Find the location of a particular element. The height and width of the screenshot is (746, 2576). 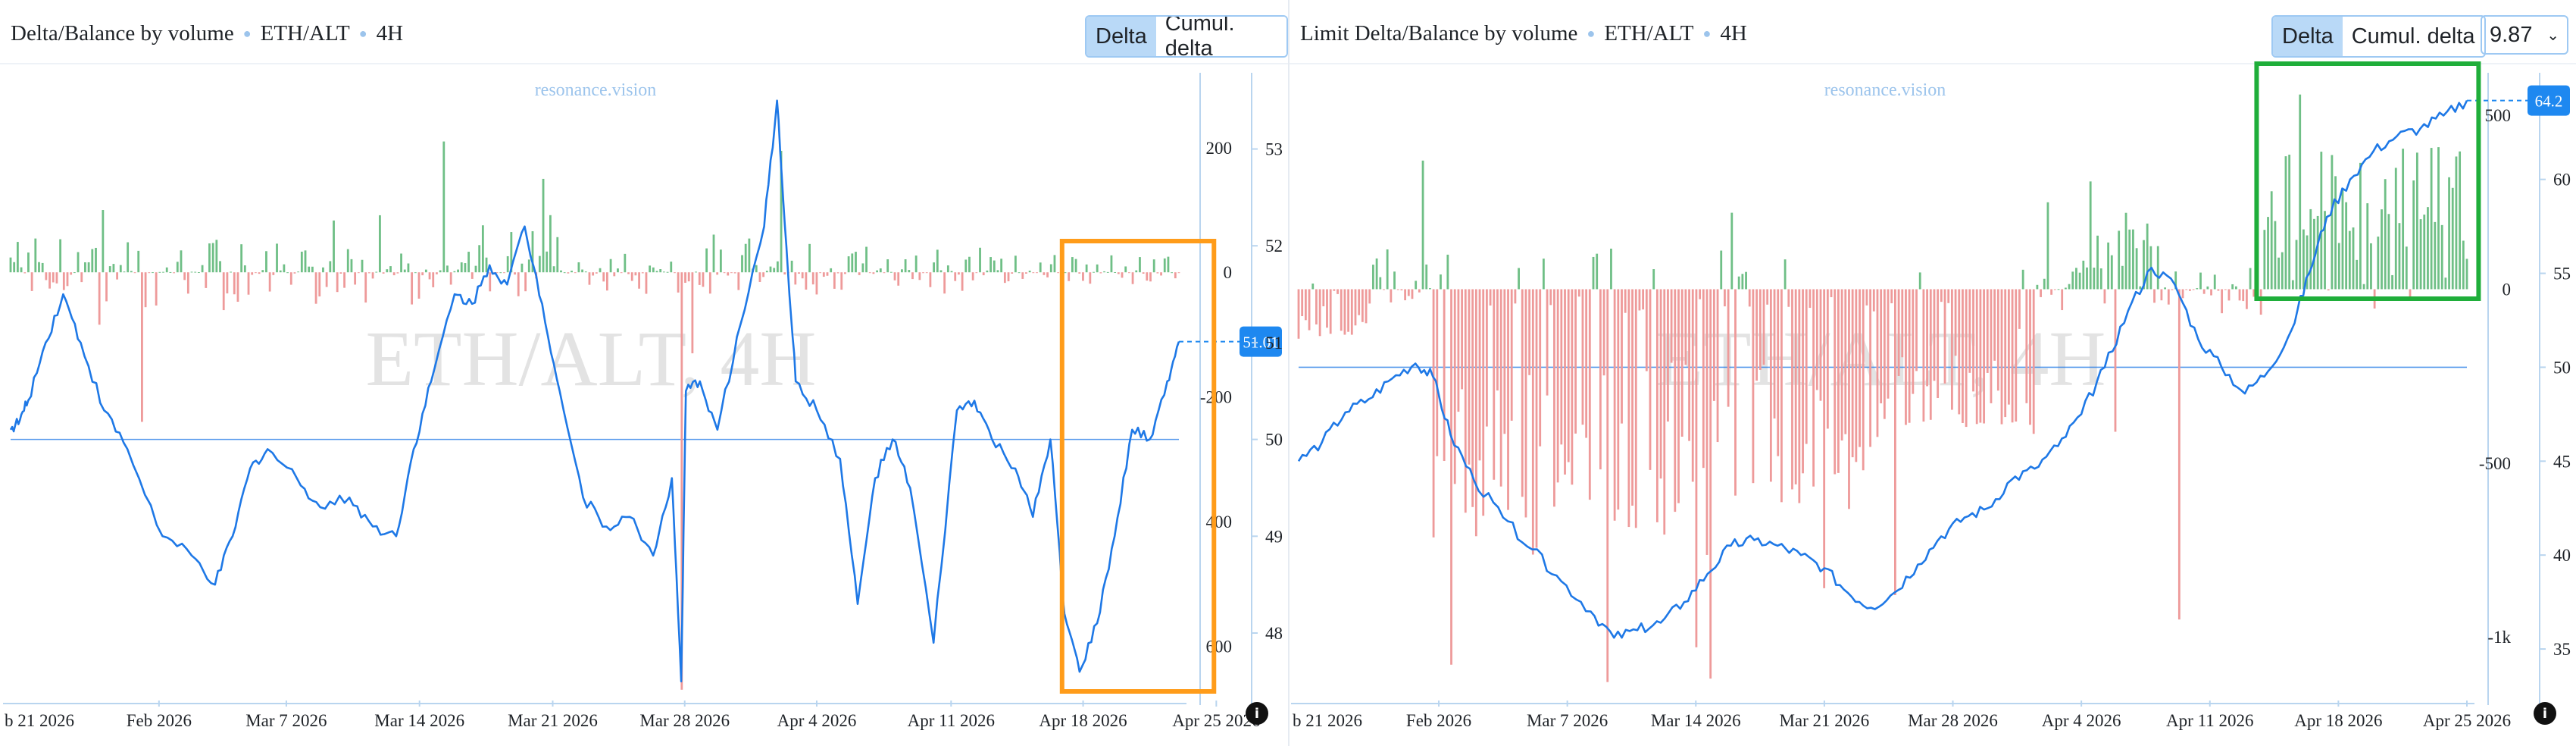

threshold-select: 9.87 ⌄ is located at coordinates (2524, 35).